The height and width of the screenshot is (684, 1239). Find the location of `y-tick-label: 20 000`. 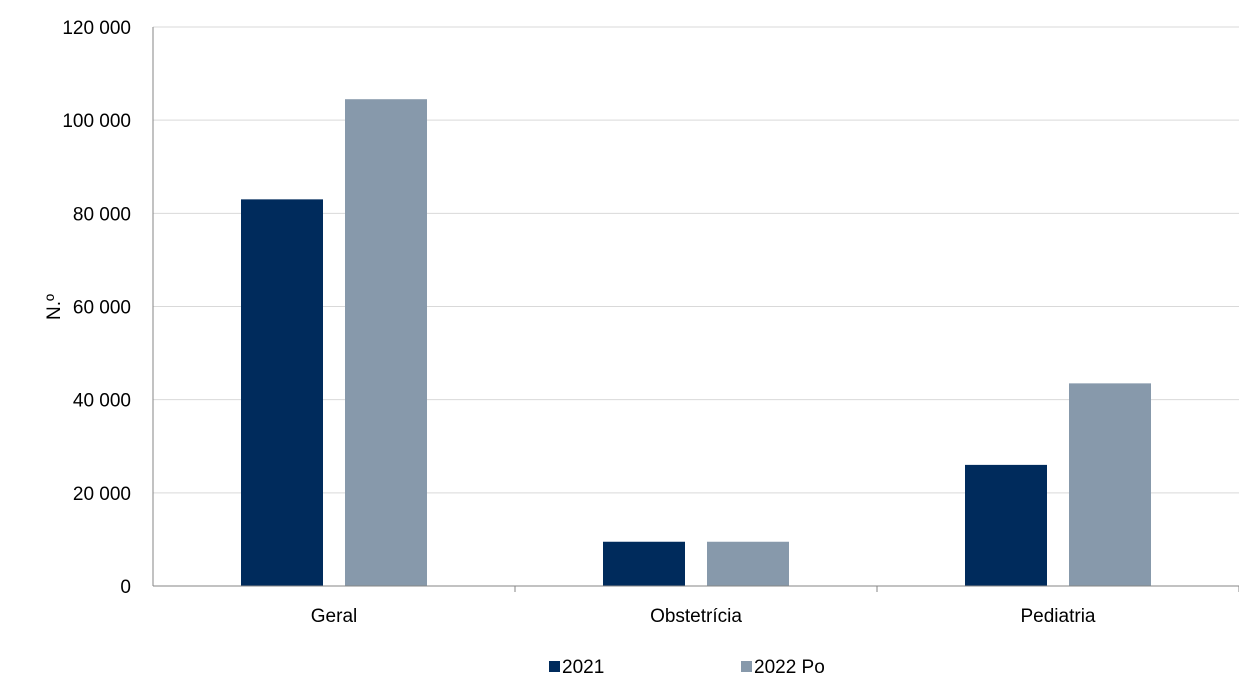

y-tick-label: 20 000 is located at coordinates (102, 494).